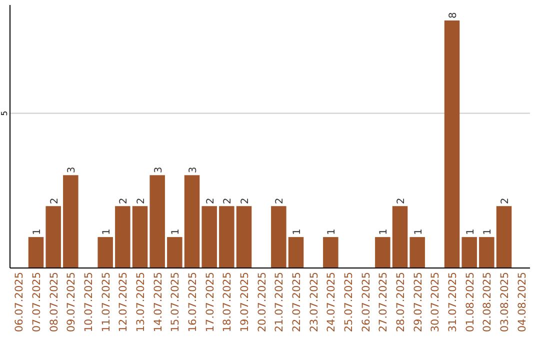 The image size is (540, 340). I want to click on x-tick-label: 28.07.2025, so click(401, 302).